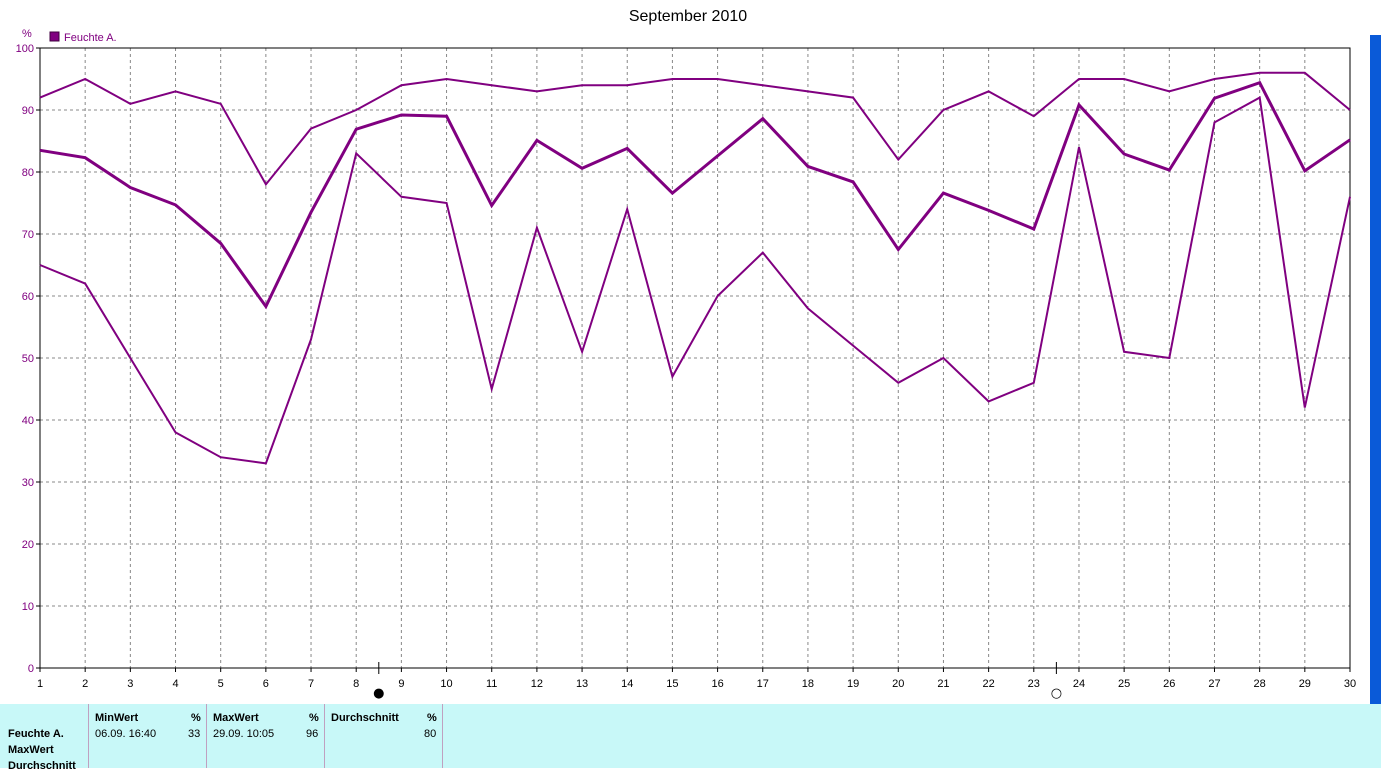  I want to click on min-value: 33, so click(194, 734).